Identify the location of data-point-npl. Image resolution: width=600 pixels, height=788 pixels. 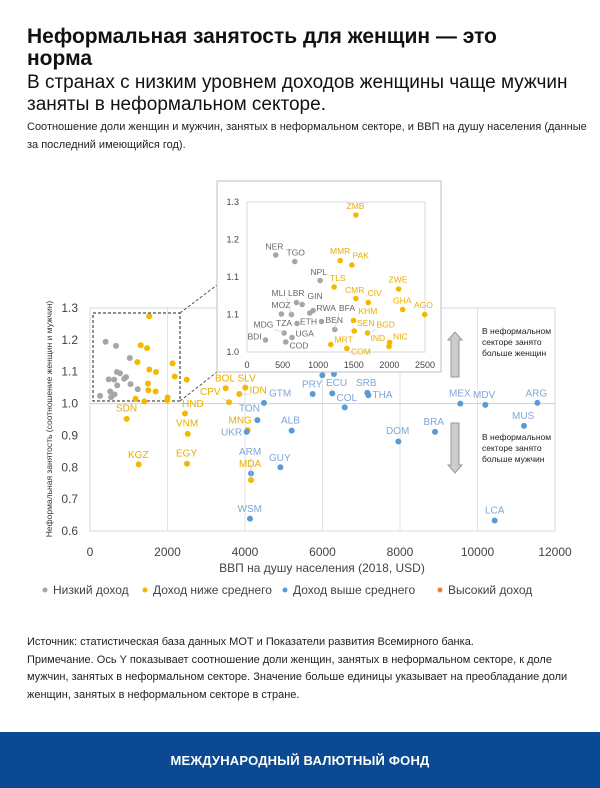
(129, 358).